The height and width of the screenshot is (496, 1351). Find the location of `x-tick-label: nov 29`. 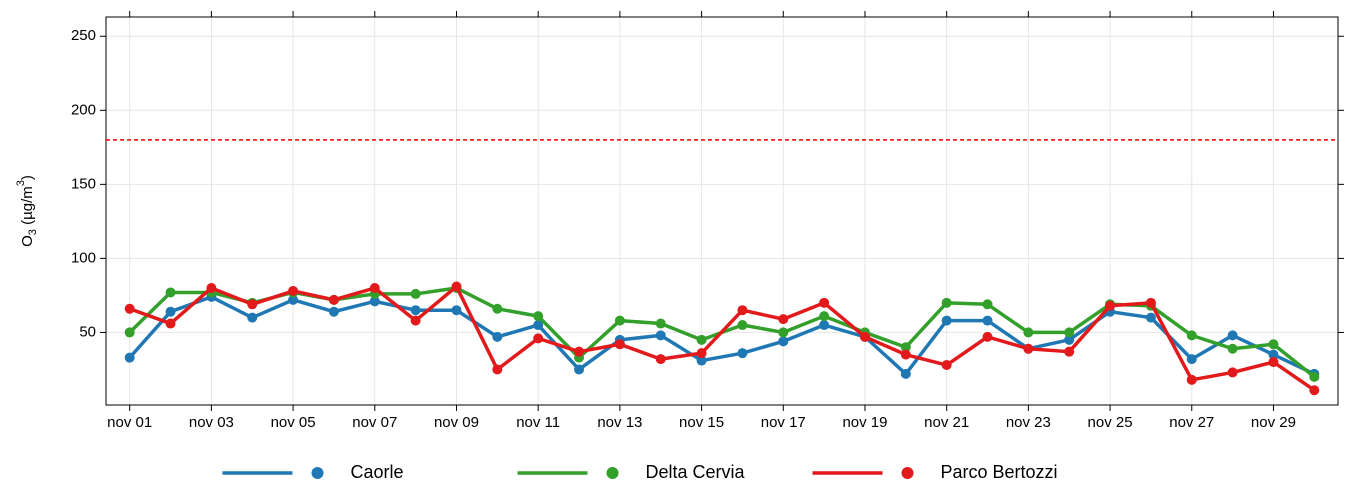

x-tick-label: nov 29 is located at coordinates (1273, 422).